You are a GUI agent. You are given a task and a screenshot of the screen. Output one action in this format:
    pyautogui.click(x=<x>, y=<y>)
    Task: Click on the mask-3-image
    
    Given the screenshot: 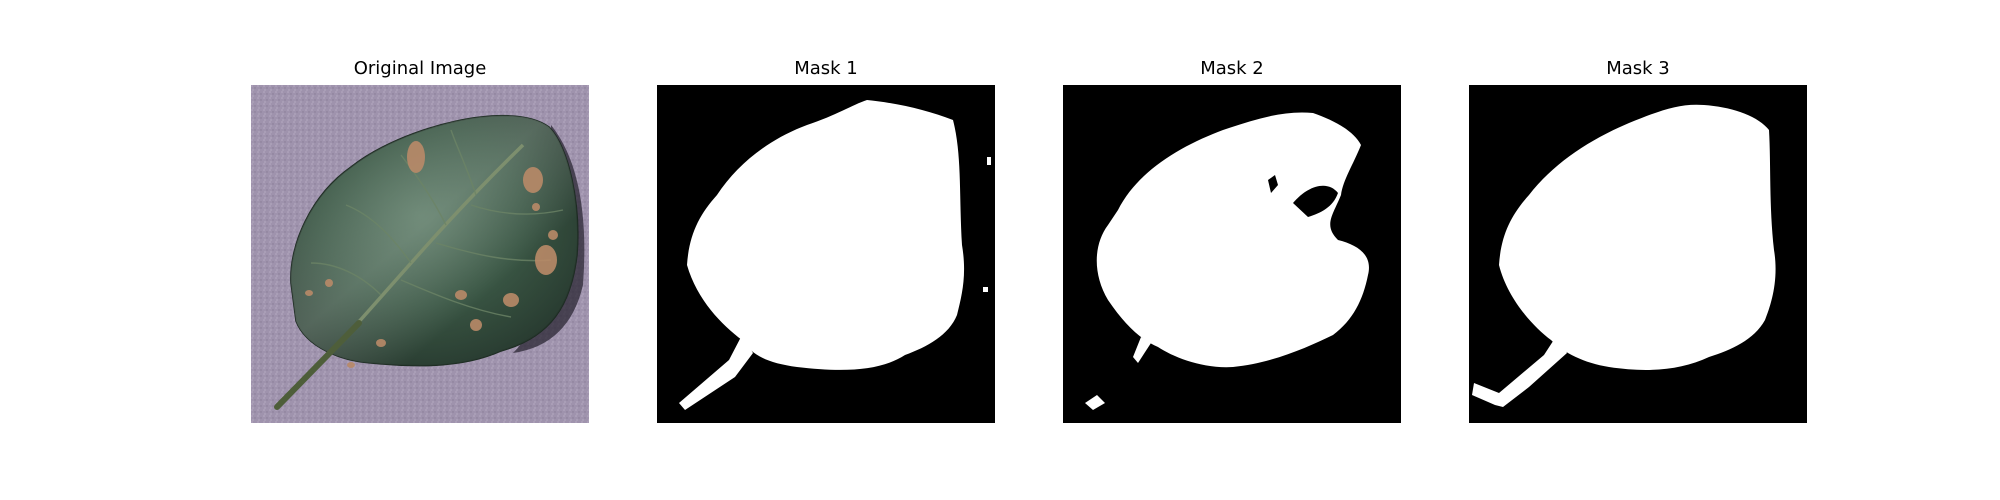 What is the action you would take?
    pyautogui.click(x=1638, y=254)
    